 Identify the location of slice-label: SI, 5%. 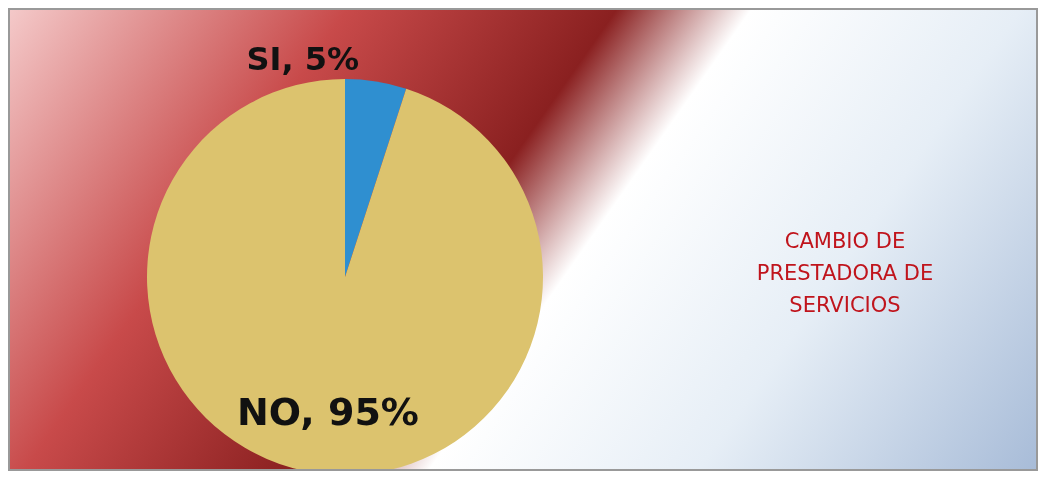
(303, 58).